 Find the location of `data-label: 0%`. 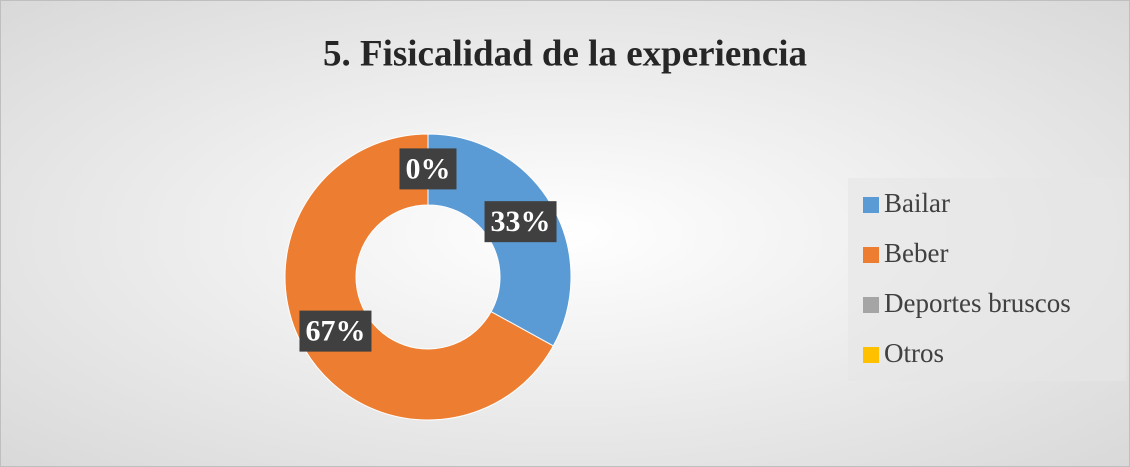

data-label: 0% is located at coordinates (428, 168).